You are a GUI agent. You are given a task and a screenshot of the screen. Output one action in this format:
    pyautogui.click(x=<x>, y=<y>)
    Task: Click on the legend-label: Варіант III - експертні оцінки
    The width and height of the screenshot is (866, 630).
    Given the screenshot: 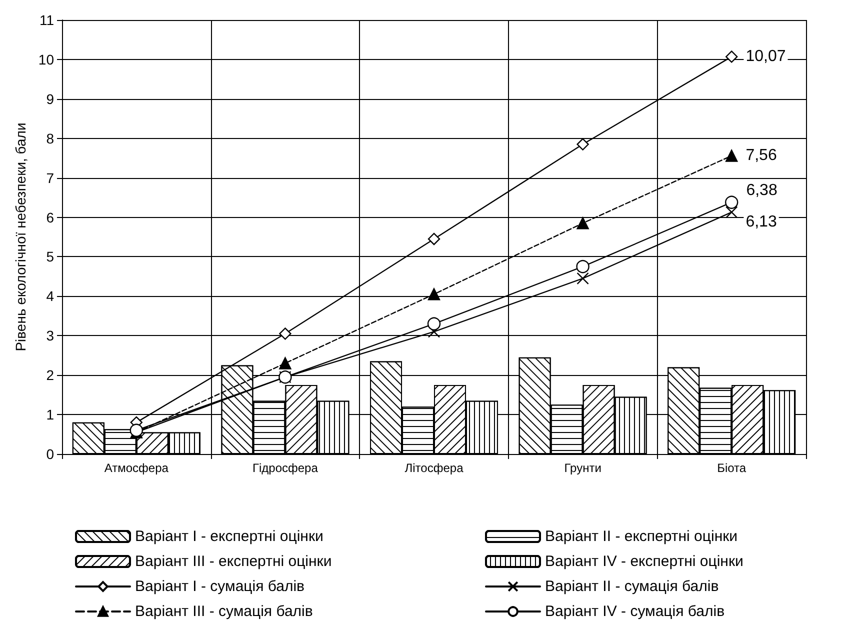 What is the action you would take?
    pyautogui.click(x=233, y=561)
    